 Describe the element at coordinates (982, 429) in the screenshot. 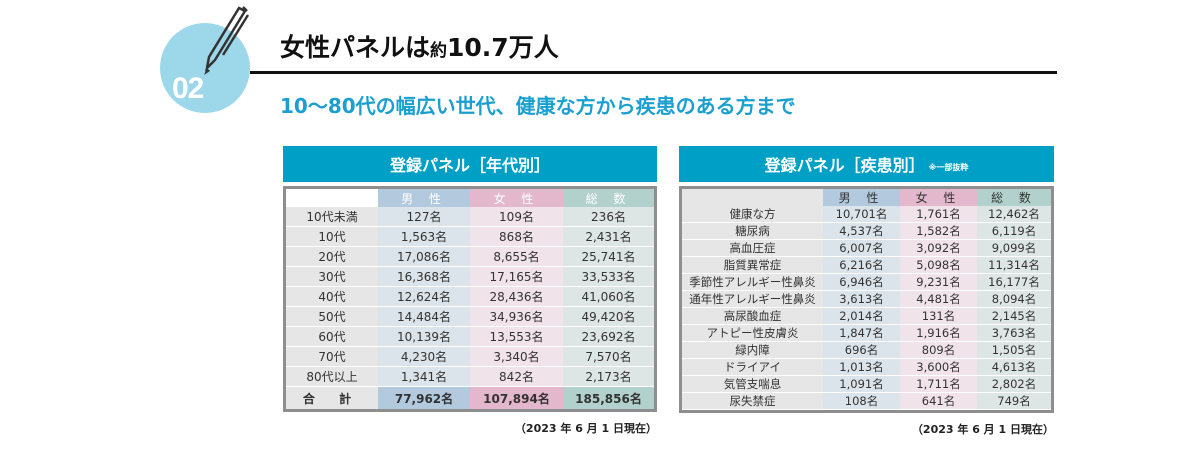

I see `disease-date-note: （2023 年 6 月 1 日現在）` at that location.